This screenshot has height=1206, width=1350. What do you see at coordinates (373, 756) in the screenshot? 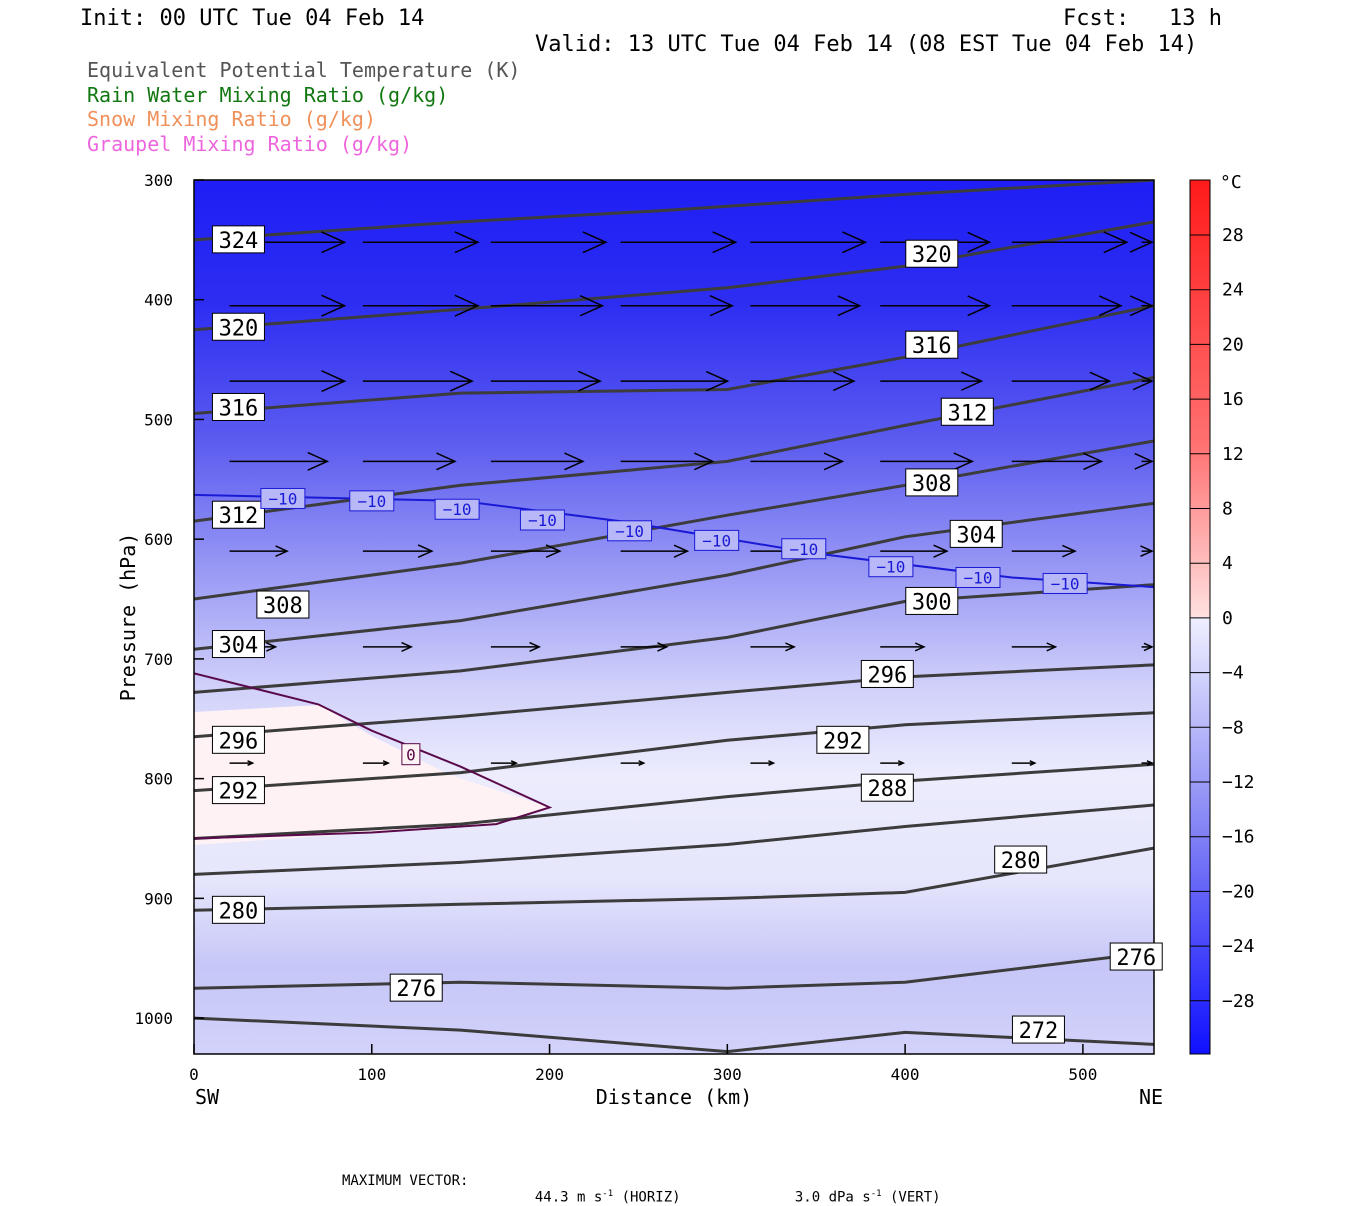
I see `isotherm-zero-line` at bounding box center [373, 756].